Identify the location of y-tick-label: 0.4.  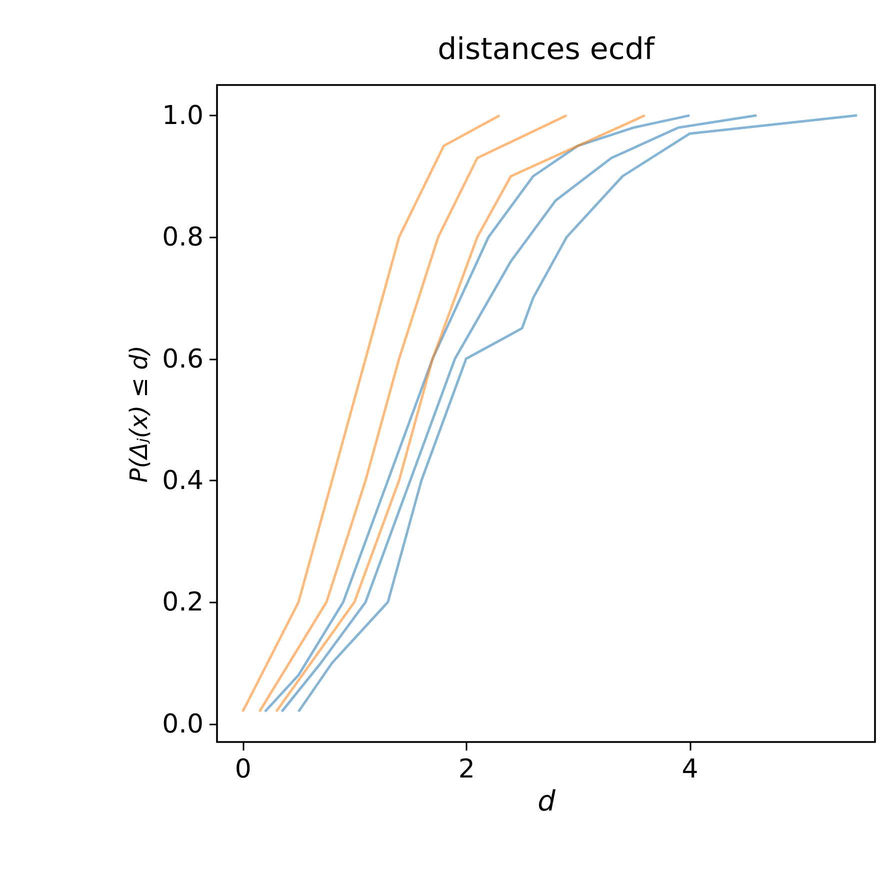
(183, 481).